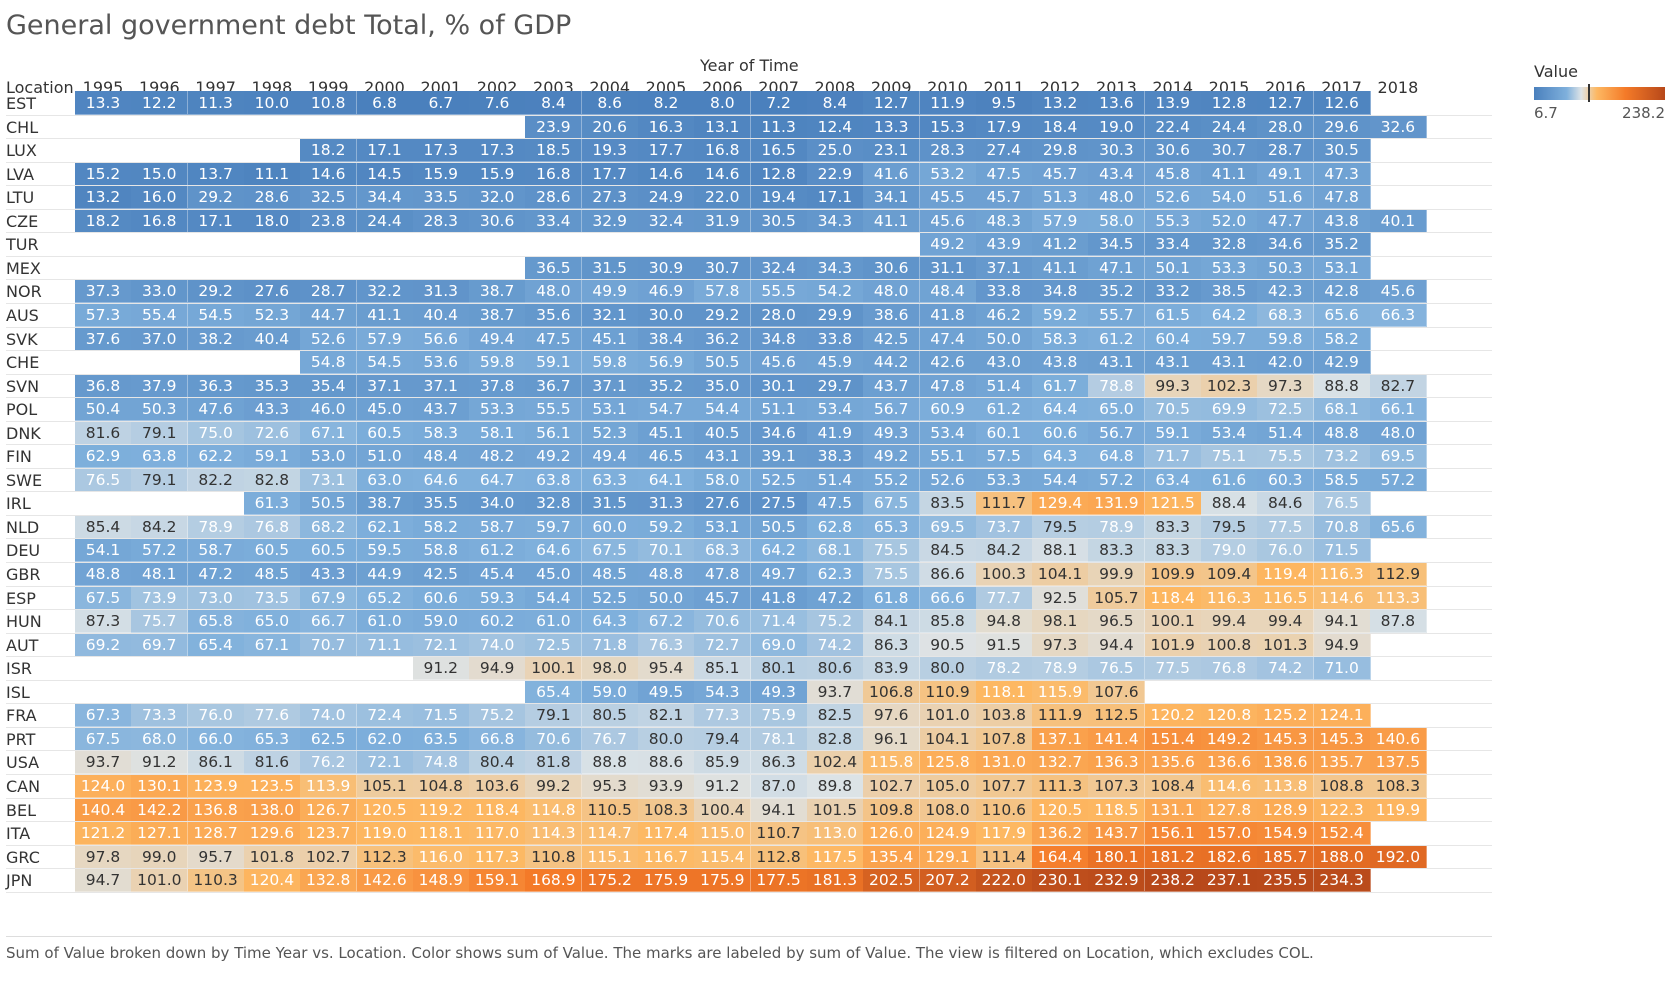 The image size is (1672, 981). I want to click on heatmap-cell: 38.4, so click(666, 338).